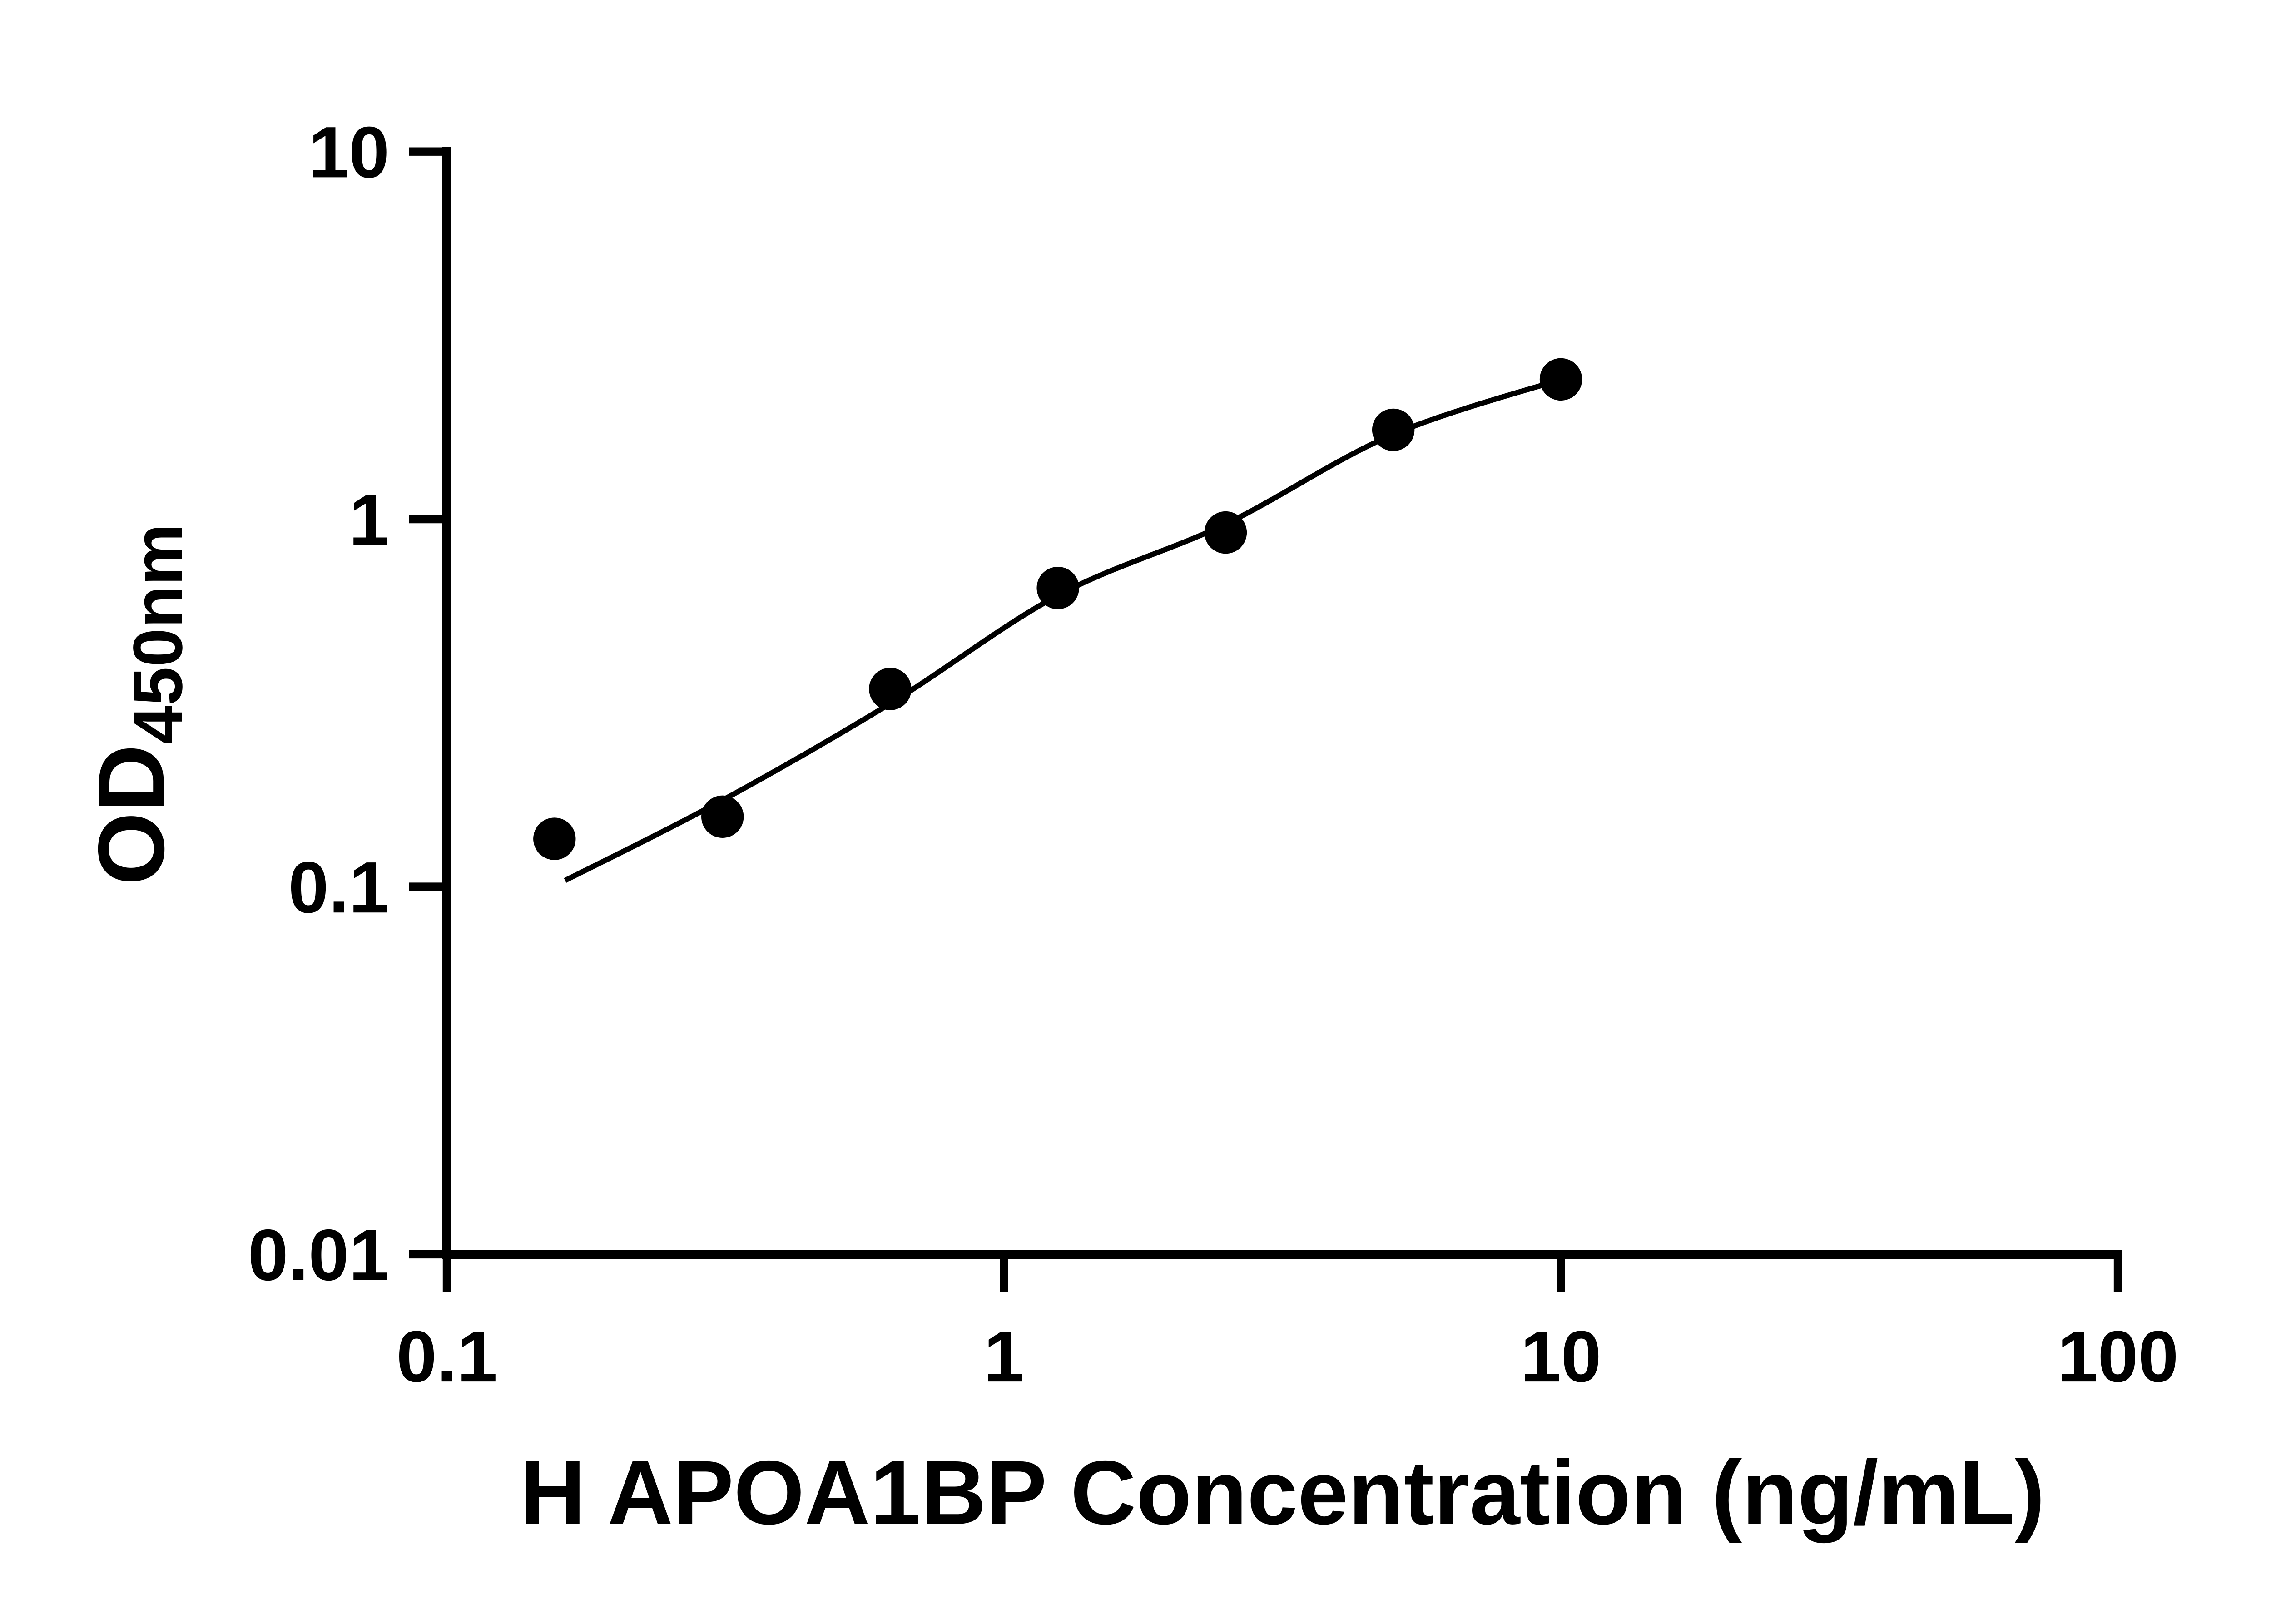 The image size is (2271, 1624). What do you see at coordinates (138, 704) in the screenshot?
I see `y-axis-title: OD450nm` at bounding box center [138, 704].